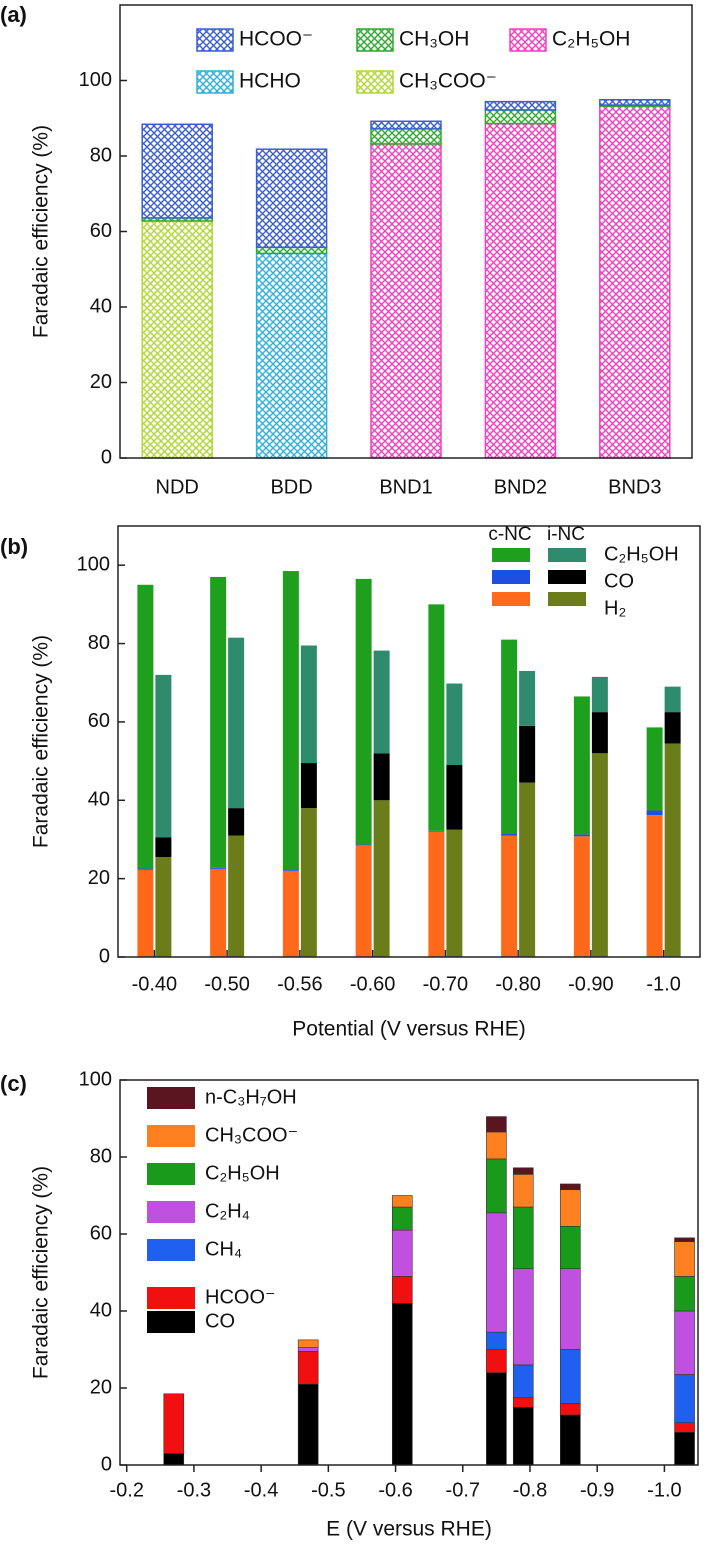  What do you see at coordinates (227, 984) in the screenshot?
I see `x-tick-label: -0.50` at bounding box center [227, 984].